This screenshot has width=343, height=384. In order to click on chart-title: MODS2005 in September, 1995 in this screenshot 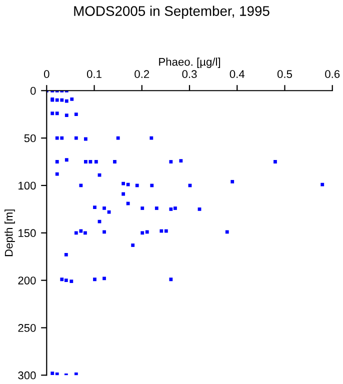, I will do `click(172, 12)`.